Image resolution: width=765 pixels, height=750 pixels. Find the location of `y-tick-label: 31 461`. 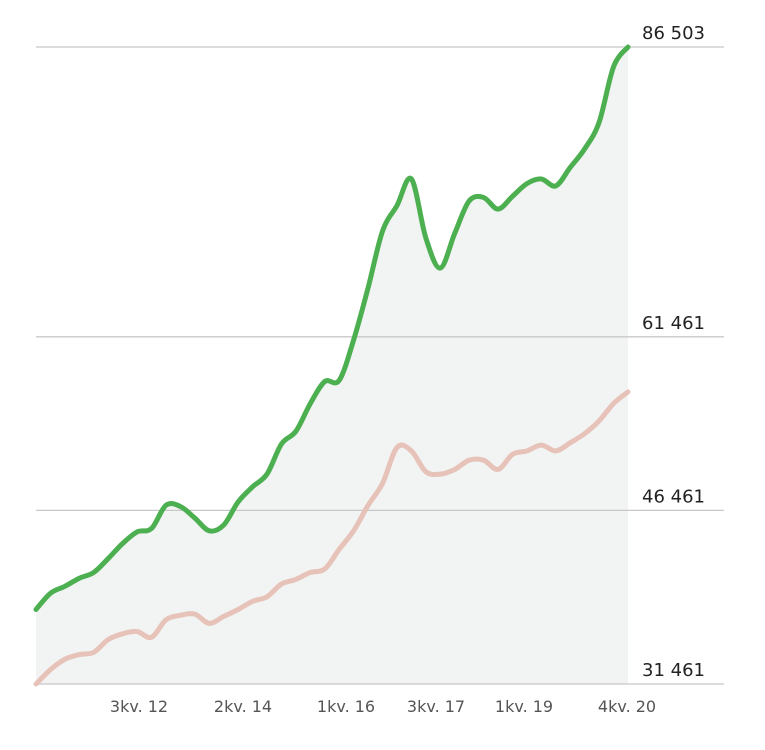

y-tick-label: 31 461 is located at coordinates (673, 670).